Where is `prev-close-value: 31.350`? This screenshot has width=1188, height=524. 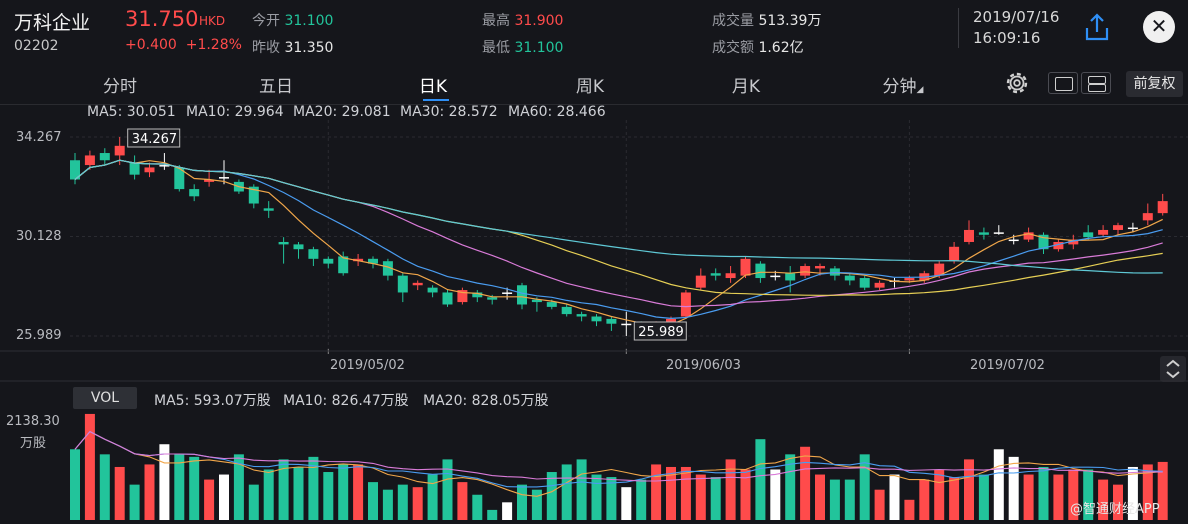
prev-close-value: 31.350 is located at coordinates (309, 48).